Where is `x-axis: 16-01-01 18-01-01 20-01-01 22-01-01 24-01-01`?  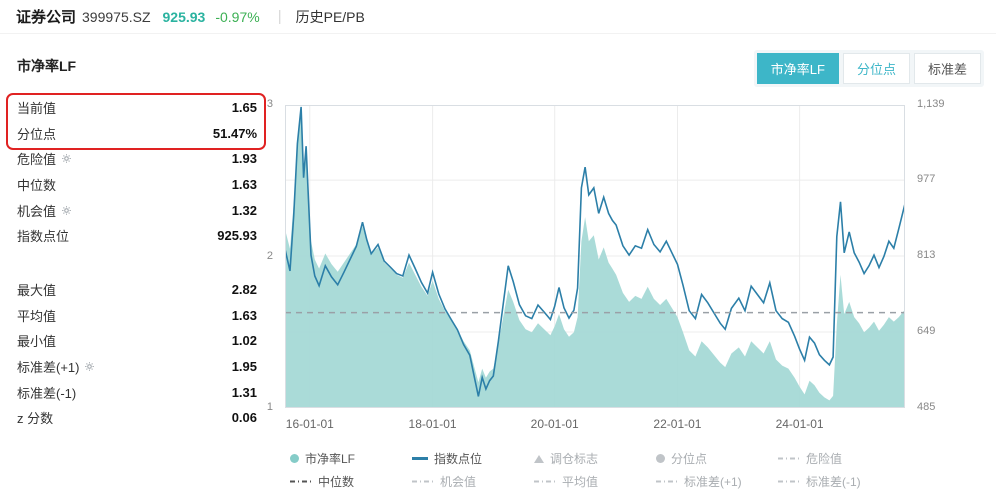 x-axis: 16-01-01 18-01-01 20-01-01 22-01-01 24-01-01 is located at coordinates (595, 425).